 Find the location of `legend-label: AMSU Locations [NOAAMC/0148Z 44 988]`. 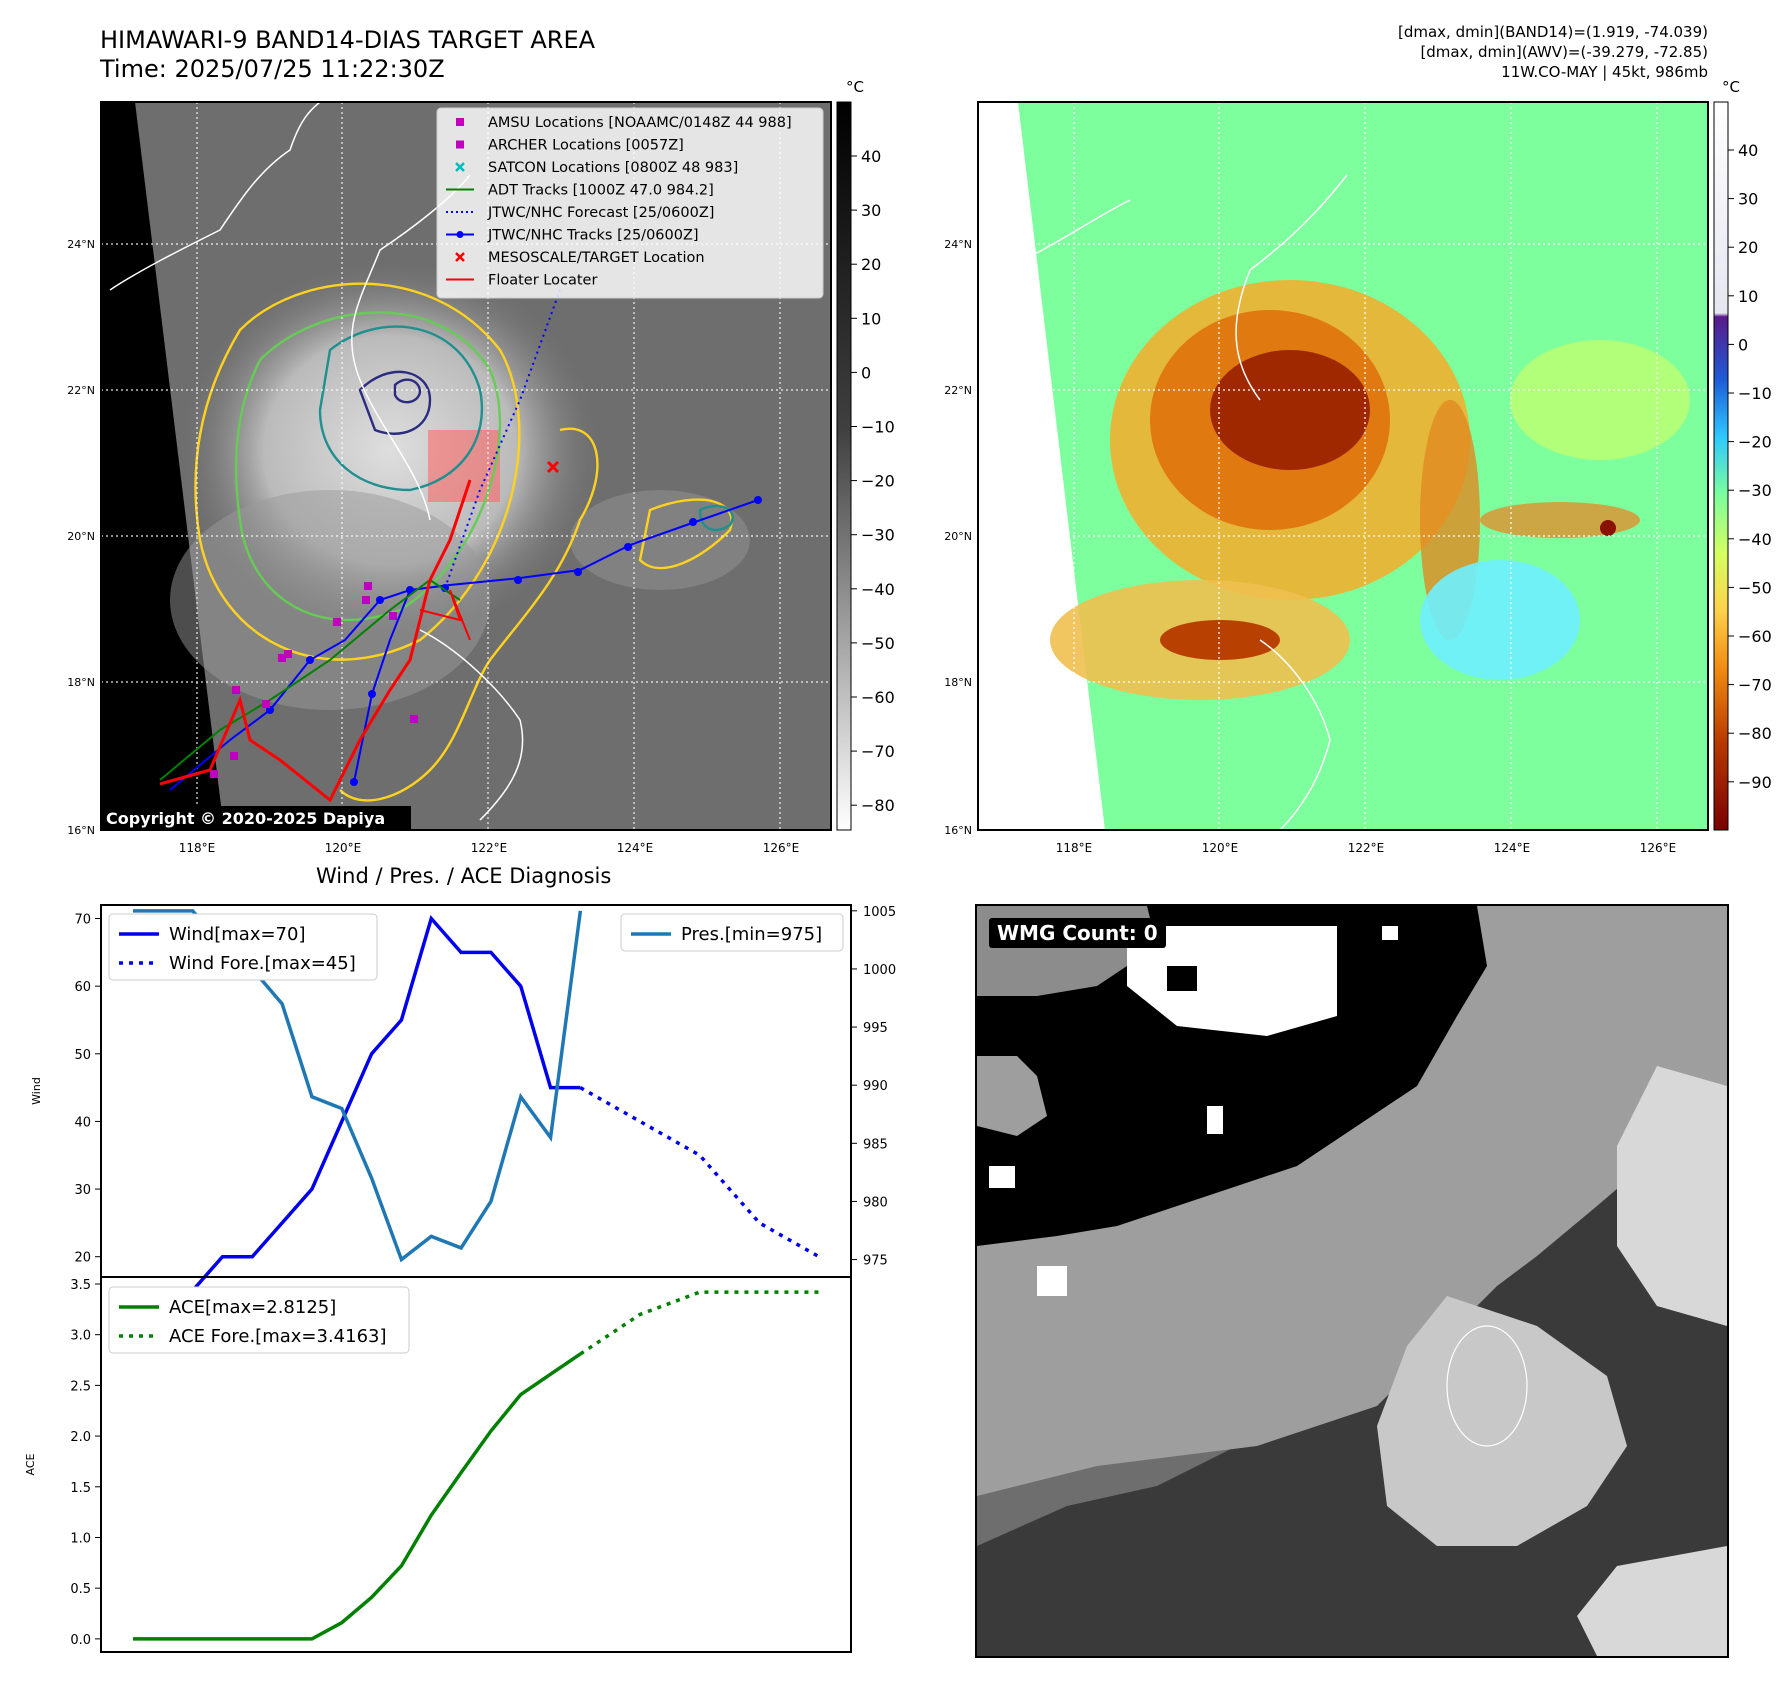

legend-label: AMSU Locations [NOAAMC/0148Z 44 988] is located at coordinates (640, 123).